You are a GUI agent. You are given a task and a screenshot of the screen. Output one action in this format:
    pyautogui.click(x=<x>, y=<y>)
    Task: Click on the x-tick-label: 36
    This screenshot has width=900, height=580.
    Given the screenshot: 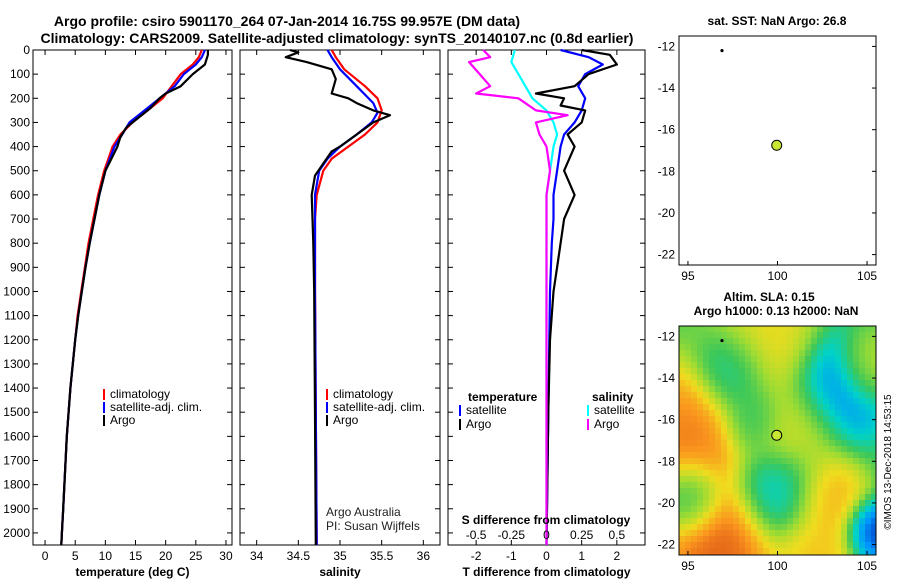 What is the action you would take?
    pyautogui.click(x=424, y=556)
    